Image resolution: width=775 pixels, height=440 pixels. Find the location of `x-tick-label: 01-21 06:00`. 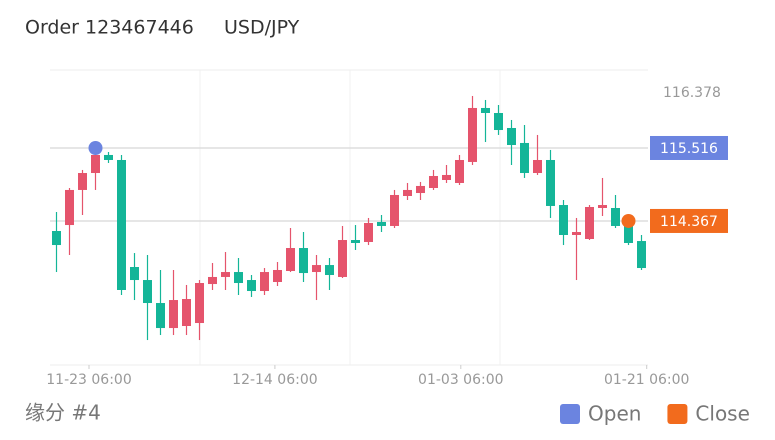

x-tick-label: 01-21 06:00 is located at coordinates (646, 380).